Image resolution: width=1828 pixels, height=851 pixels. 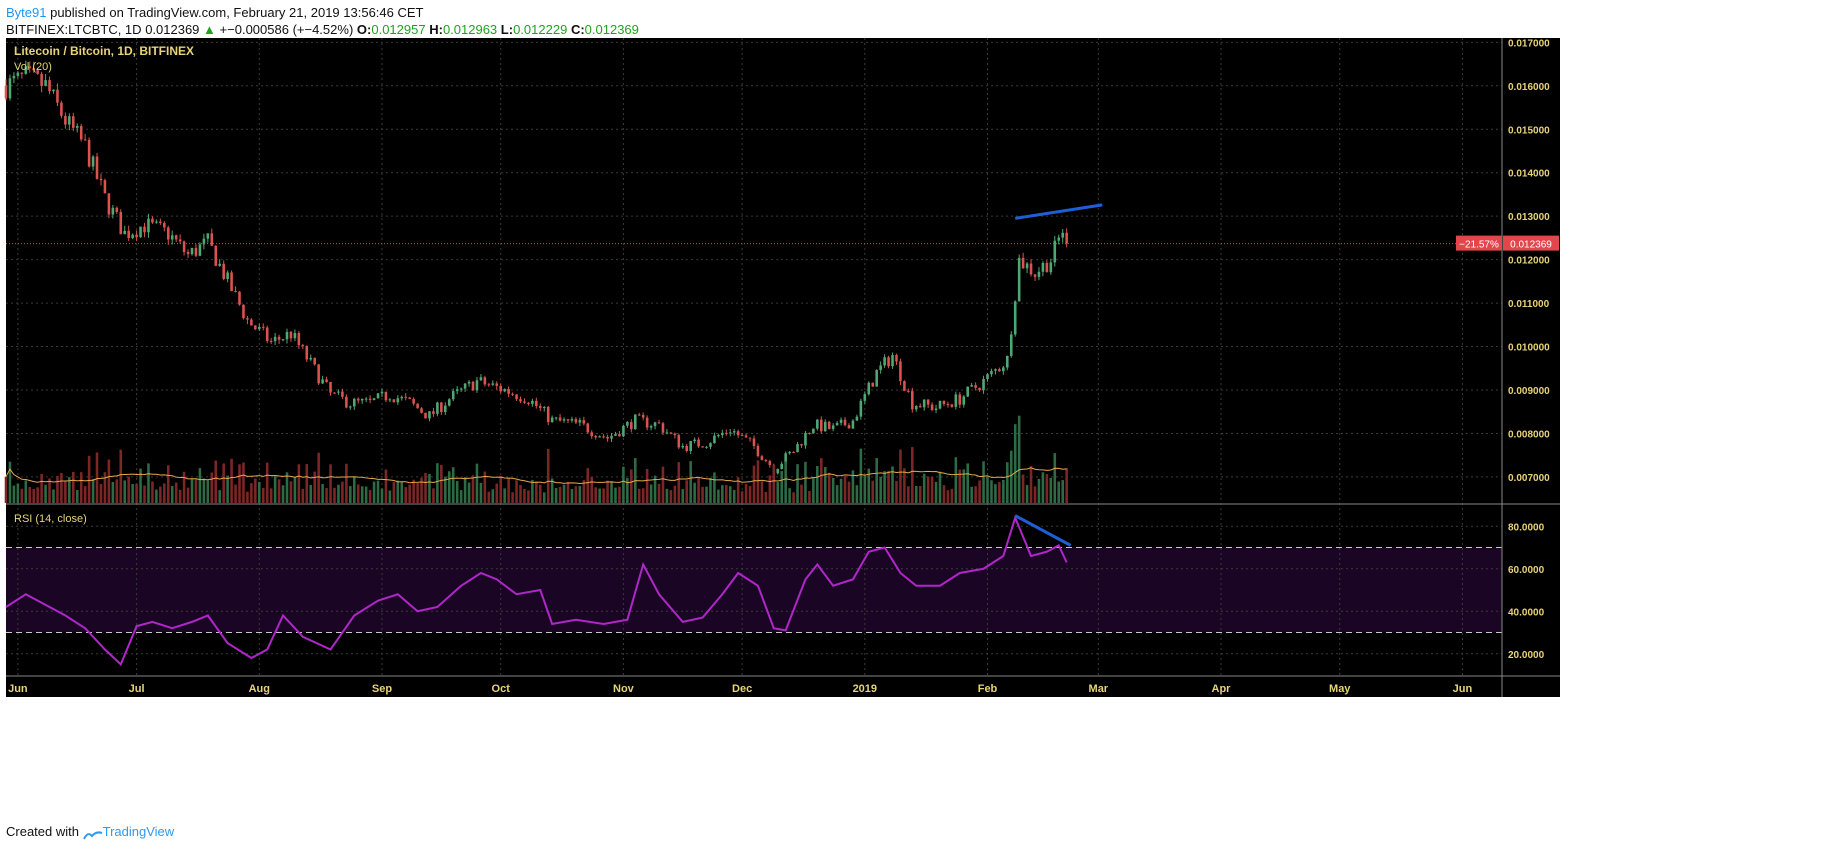 I want to click on close-value: 0.012369, so click(x=611, y=29).